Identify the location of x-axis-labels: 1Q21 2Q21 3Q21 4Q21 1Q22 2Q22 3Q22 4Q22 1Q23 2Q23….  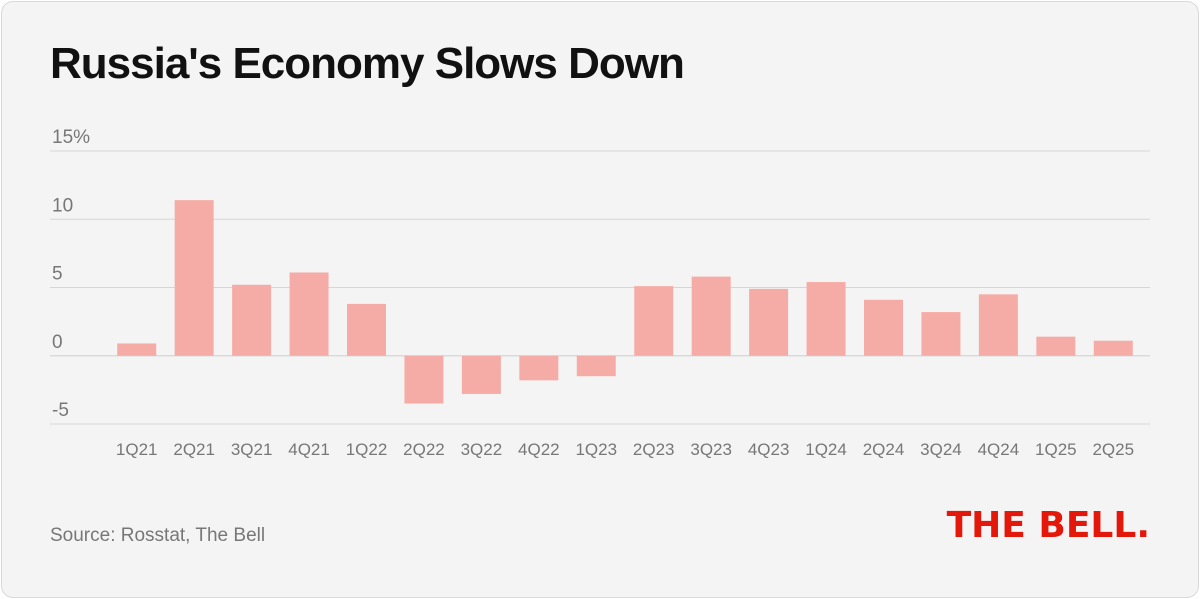
(625, 449).